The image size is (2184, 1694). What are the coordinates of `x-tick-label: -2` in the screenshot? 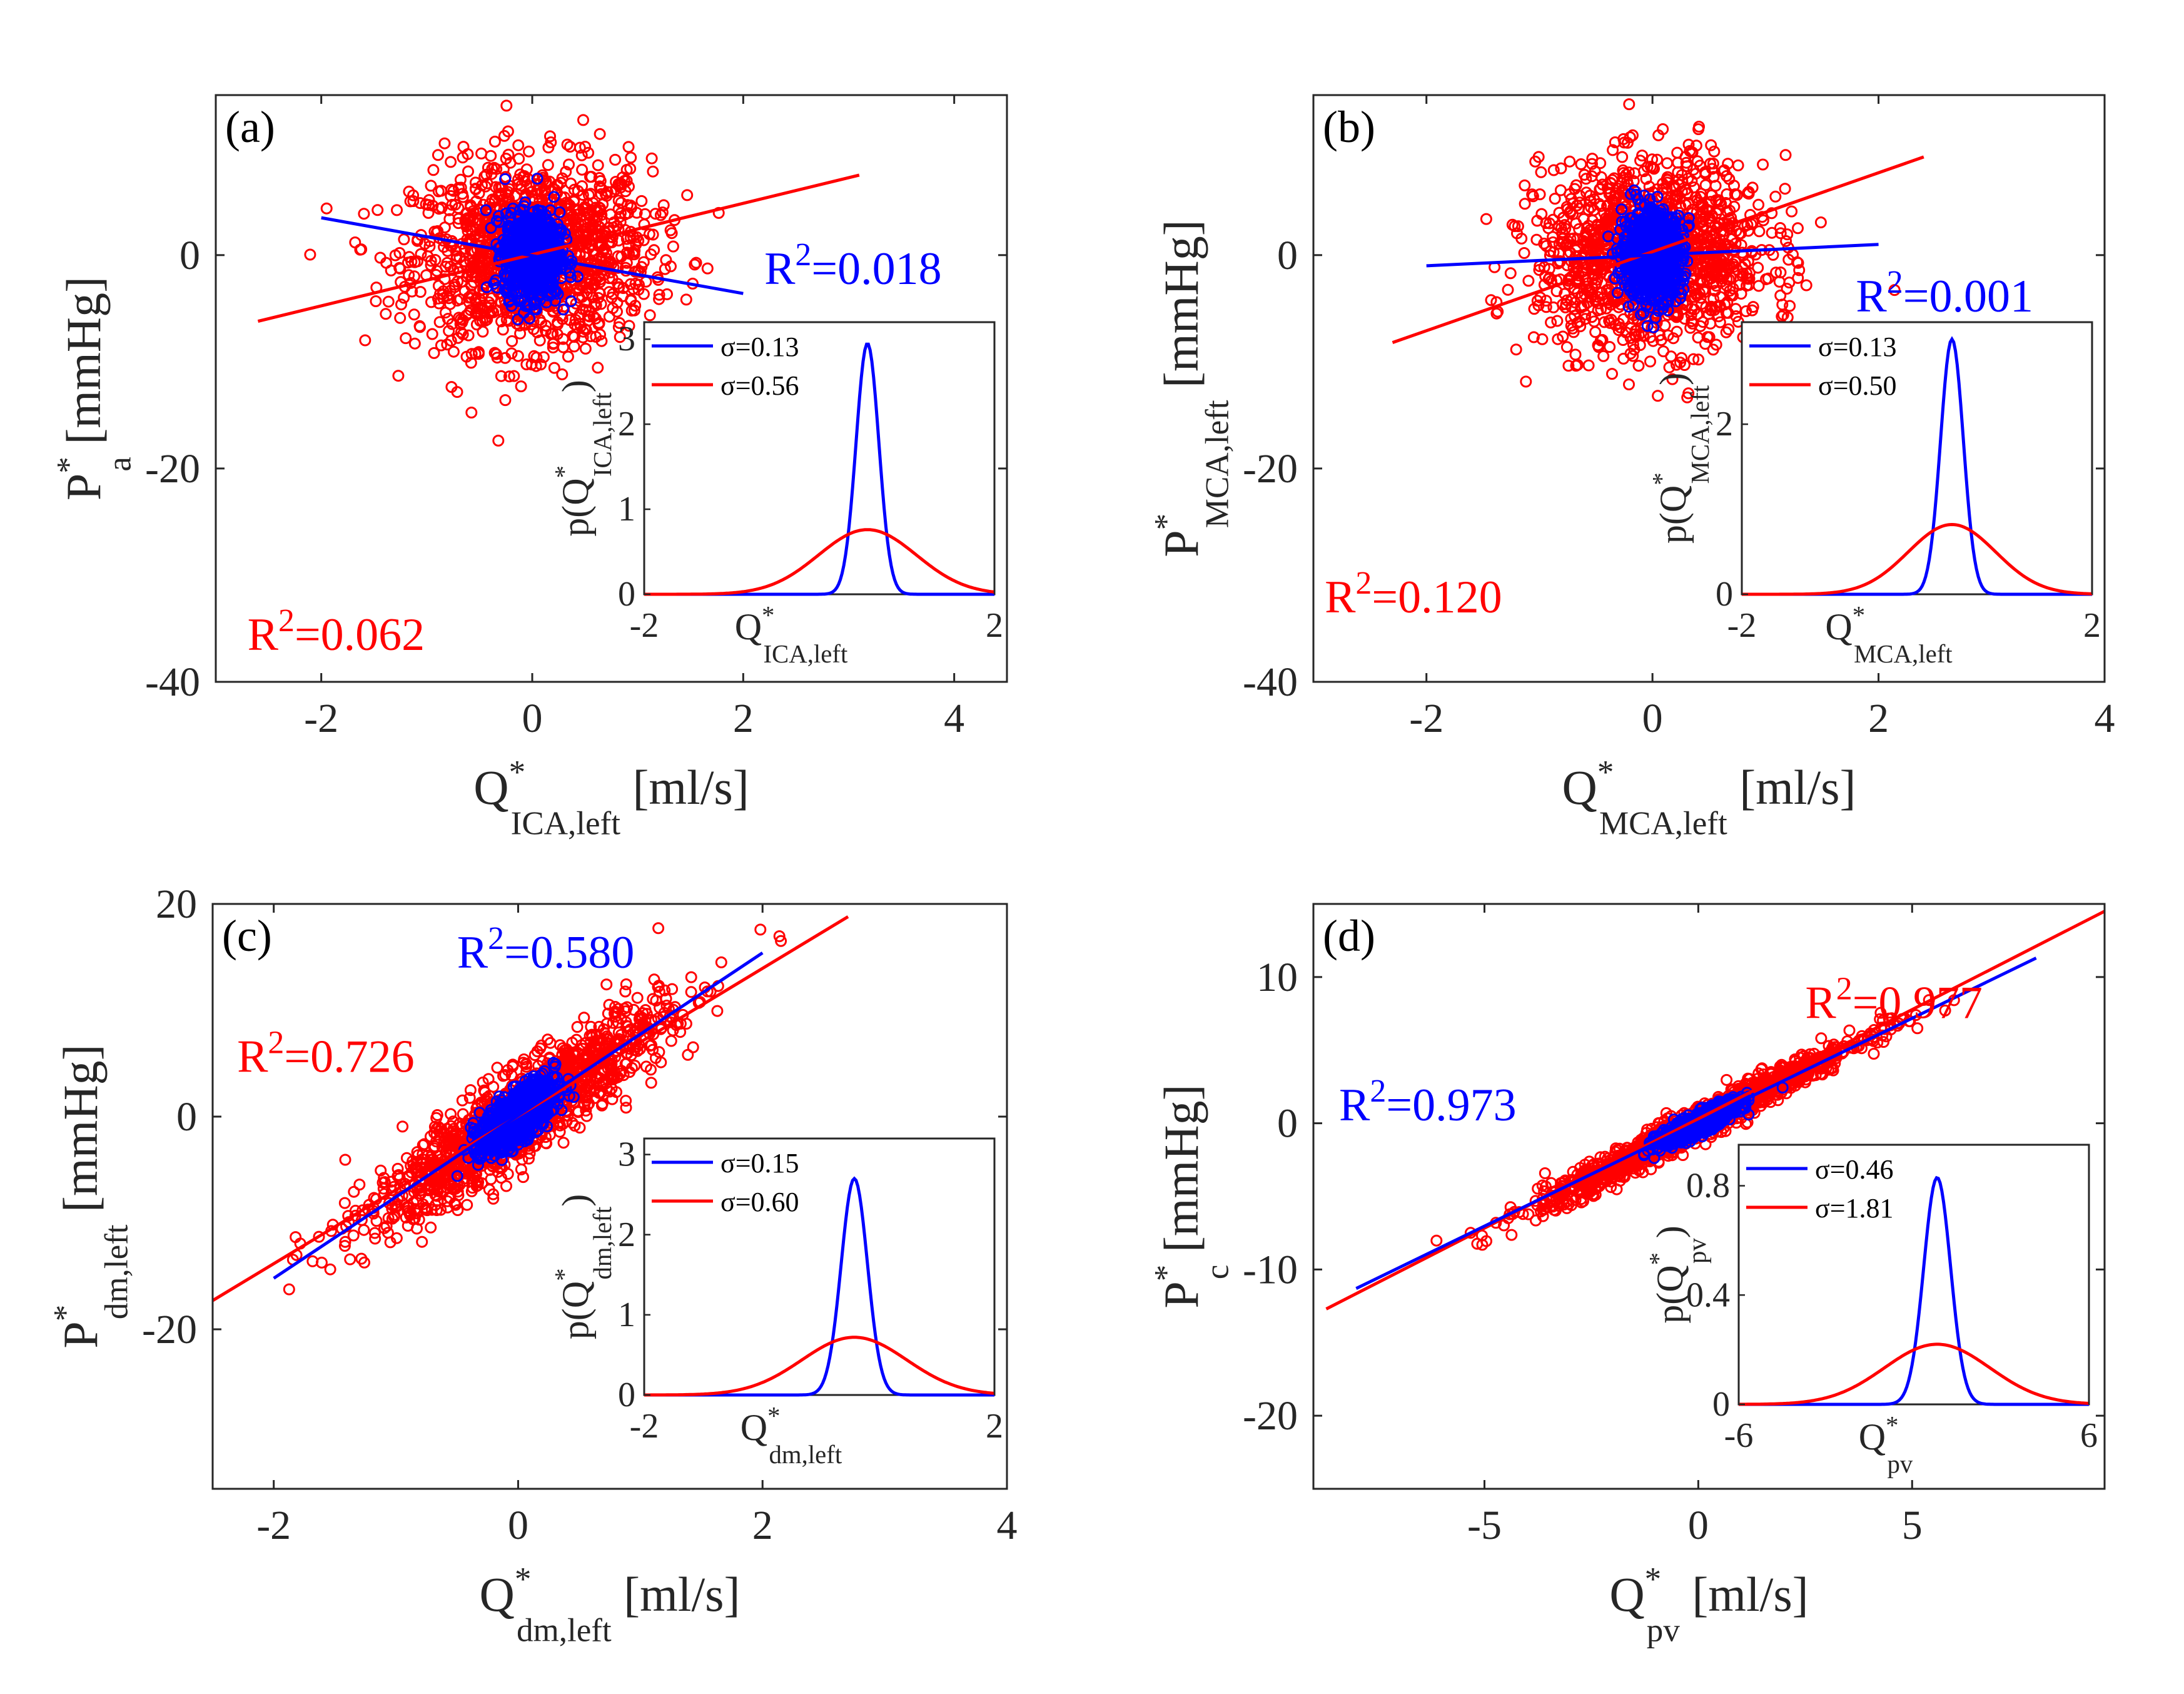 It's located at (1426, 718).